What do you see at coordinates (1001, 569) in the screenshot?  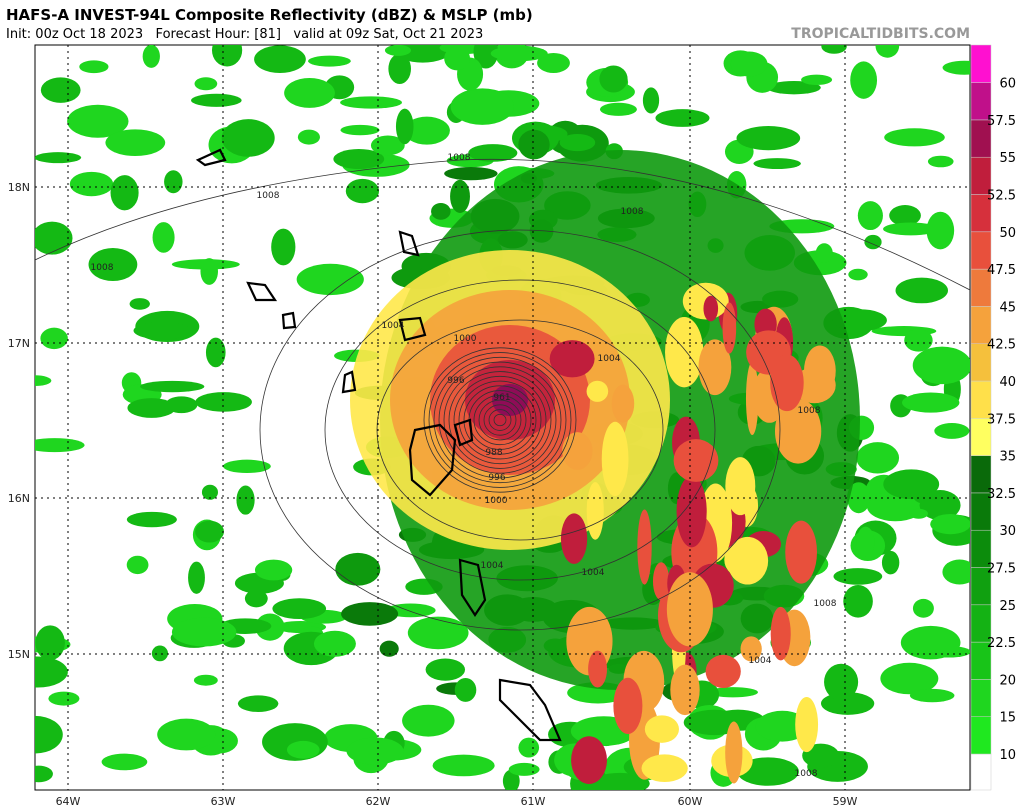 I see `colorbar-label: 27.5` at bounding box center [1001, 569].